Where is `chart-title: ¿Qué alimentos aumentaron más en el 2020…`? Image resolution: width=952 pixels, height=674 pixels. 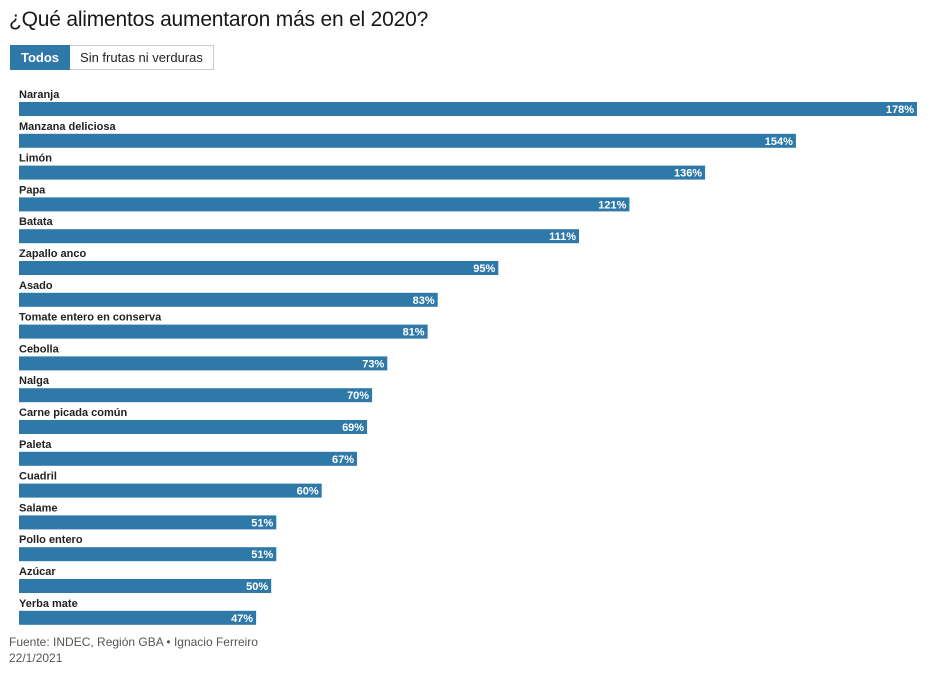
chart-title: ¿Qué alimentos aumentaron más en el 2020… is located at coordinates (219, 19).